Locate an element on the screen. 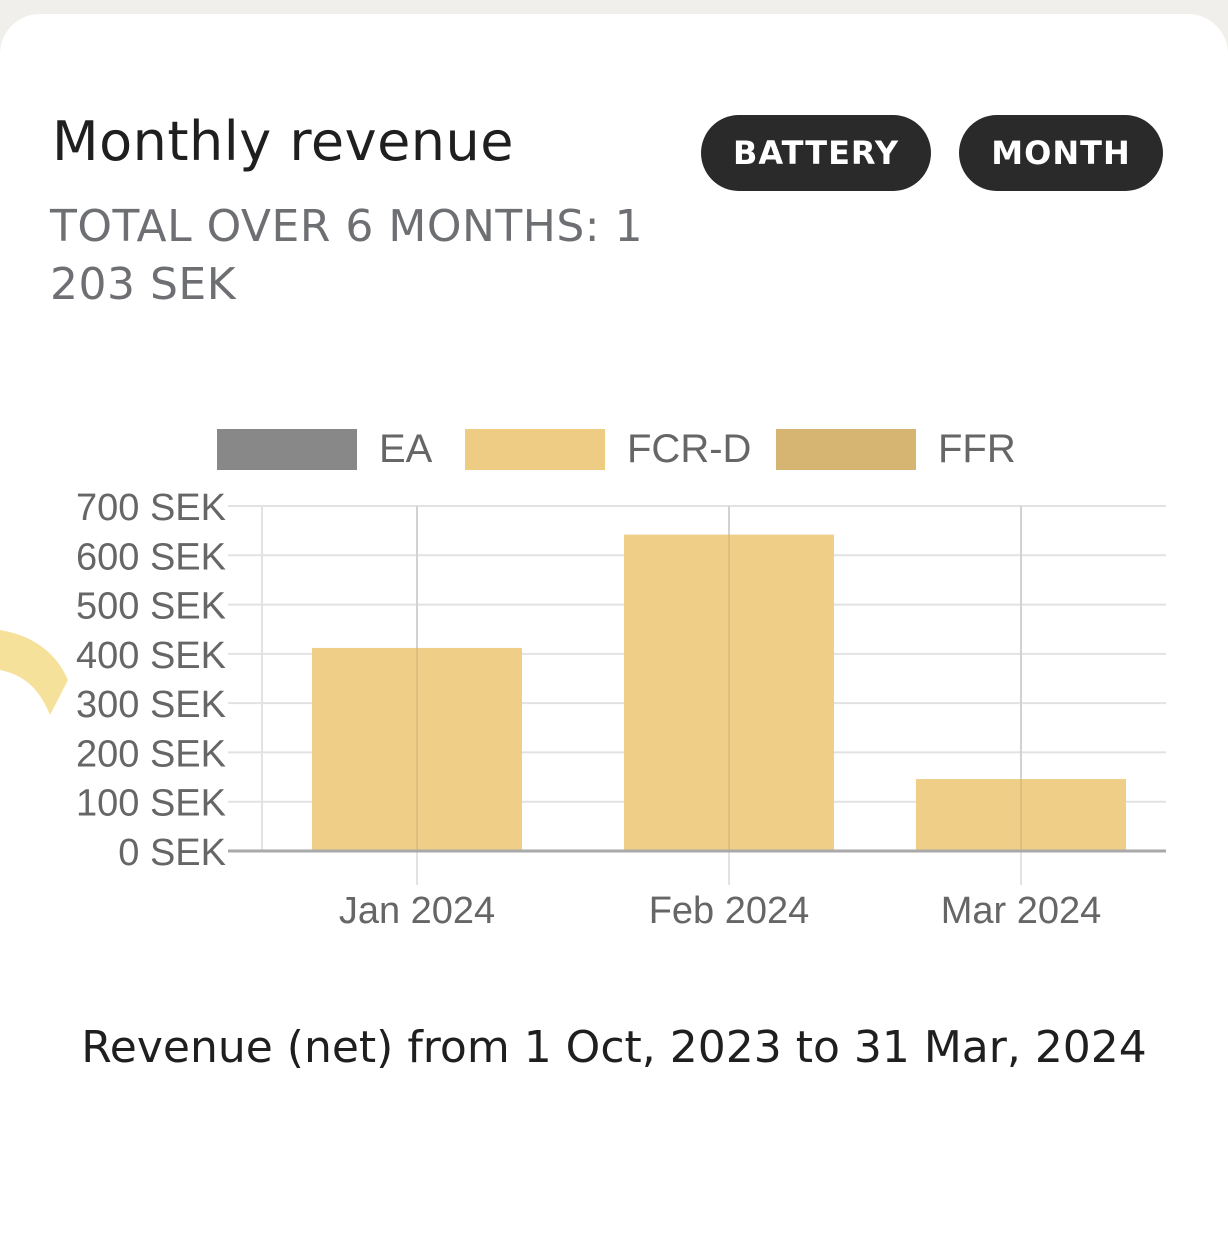 The image size is (1228, 1254). y-tick-label-700: 700 SEK is located at coordinates (151, 508).